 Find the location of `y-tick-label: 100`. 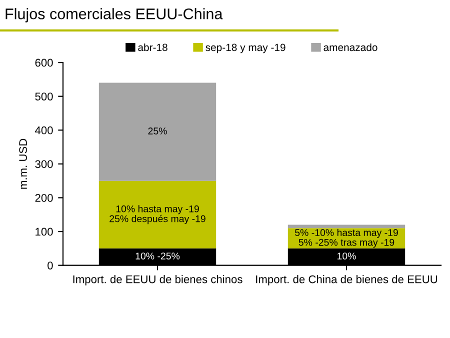

y-tick-label: 100 is located at coordinates (44, 232).